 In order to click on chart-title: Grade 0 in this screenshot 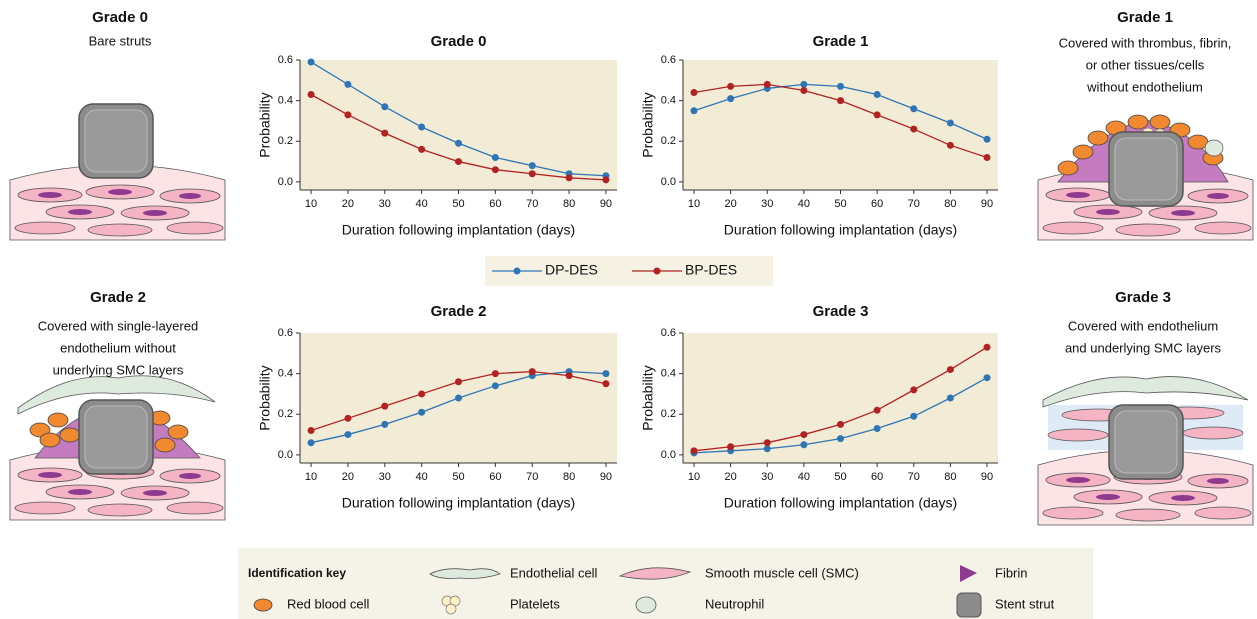, I will do `click(459, 41)`.